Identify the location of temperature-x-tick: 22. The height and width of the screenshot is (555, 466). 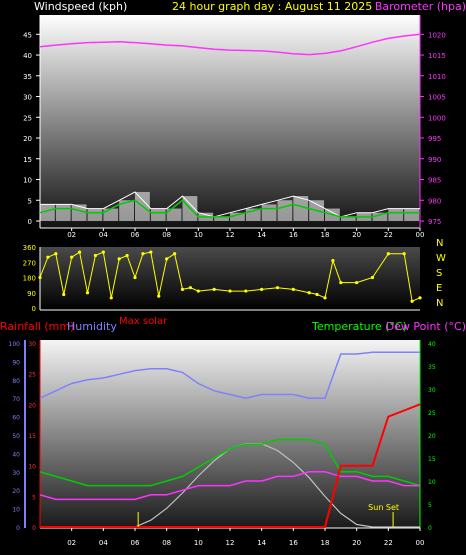
(388, 543).